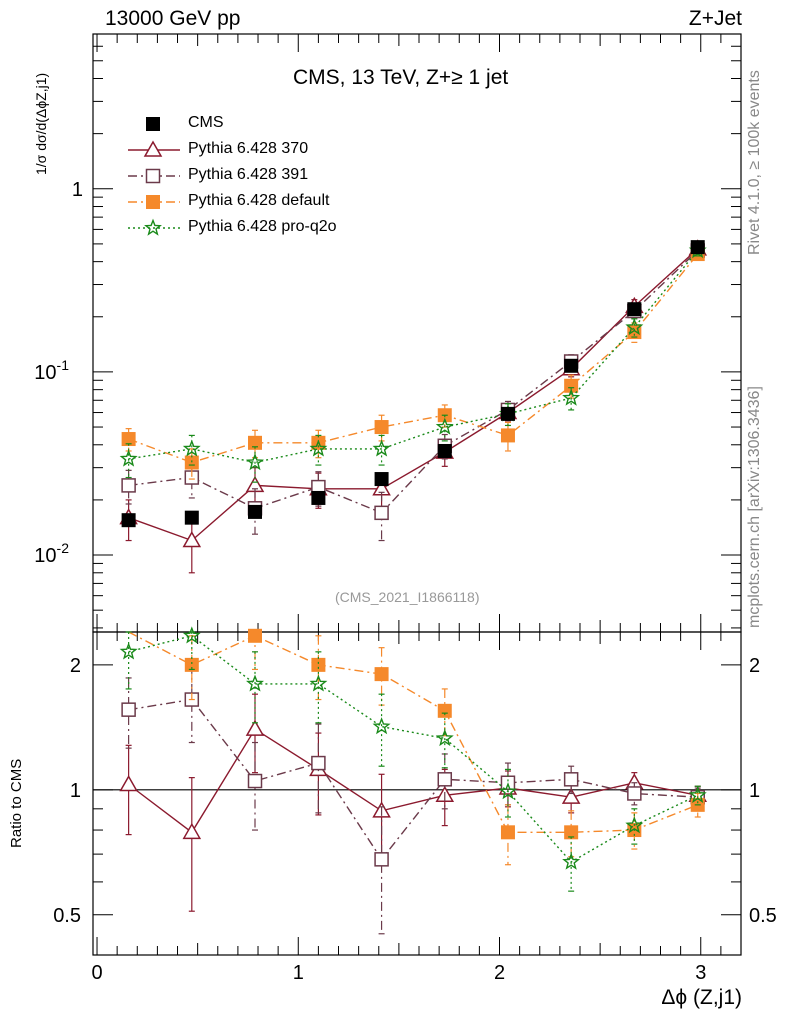  Describe the element at coordinates (763, 916) in the screenshot. I see `ratio-y-tick-label-right: 0.5` at that location.